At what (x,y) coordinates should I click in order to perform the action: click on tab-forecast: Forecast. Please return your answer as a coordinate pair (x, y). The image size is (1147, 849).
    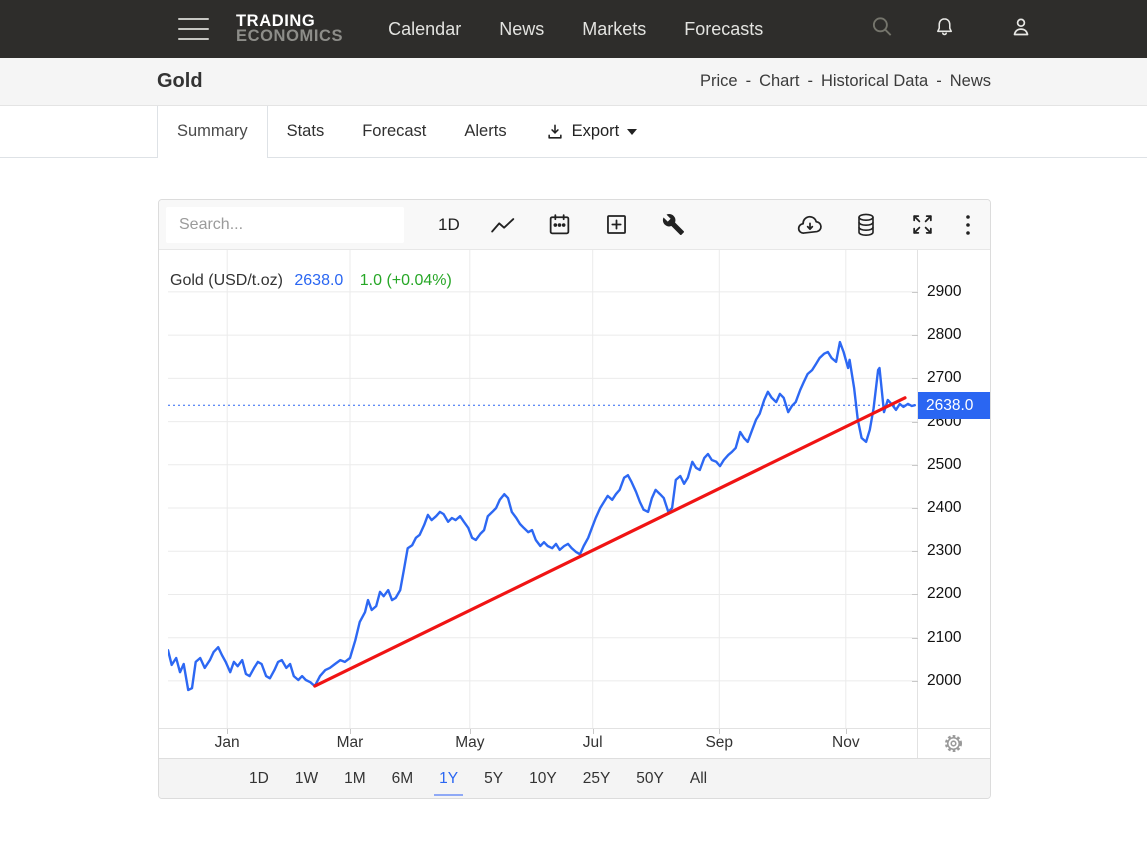
    Looking at the image, I should click on (394, 131).